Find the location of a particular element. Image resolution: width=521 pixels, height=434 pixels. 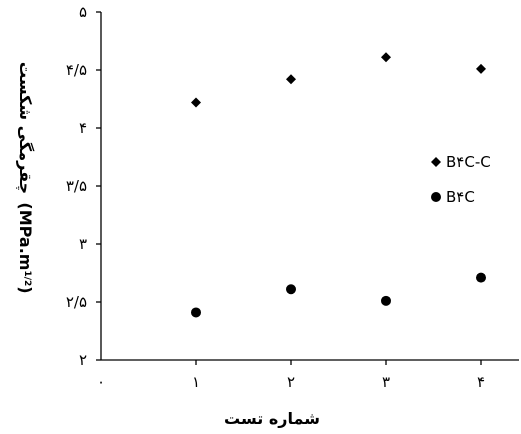

x-tick-label: ۴ is located at coordinates (481, 382).